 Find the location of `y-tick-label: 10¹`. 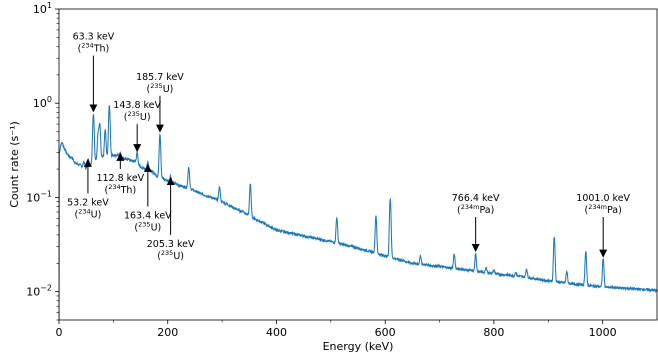

y-tick-label: 10¹ is located at coordinates (42, 8).